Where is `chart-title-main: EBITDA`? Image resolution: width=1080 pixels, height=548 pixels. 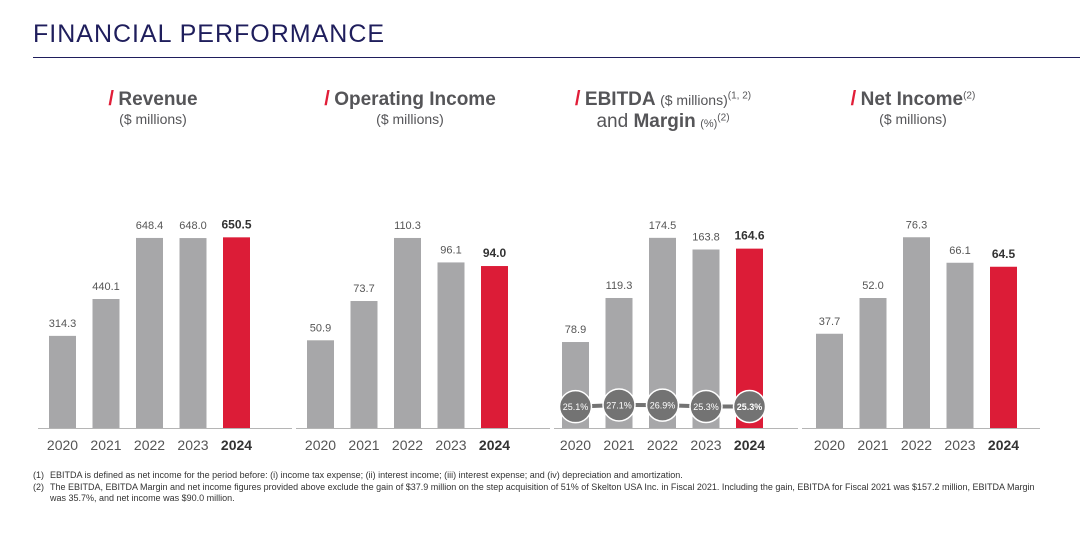
chart-title-main: EBITDA is located at coordinates (620, 99).